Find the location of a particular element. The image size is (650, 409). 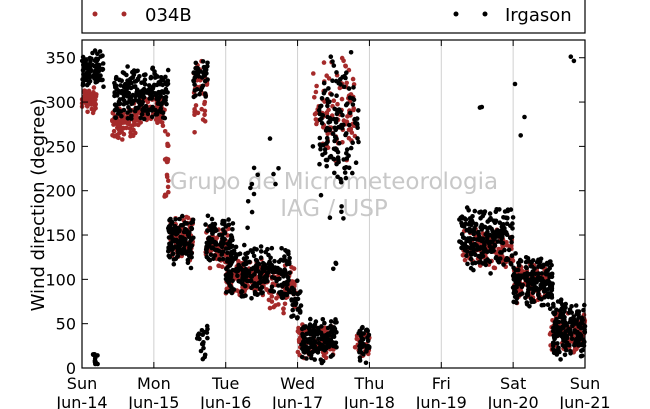

x-tick-date-label: Jun-20 is located at coordinates (513, 401).